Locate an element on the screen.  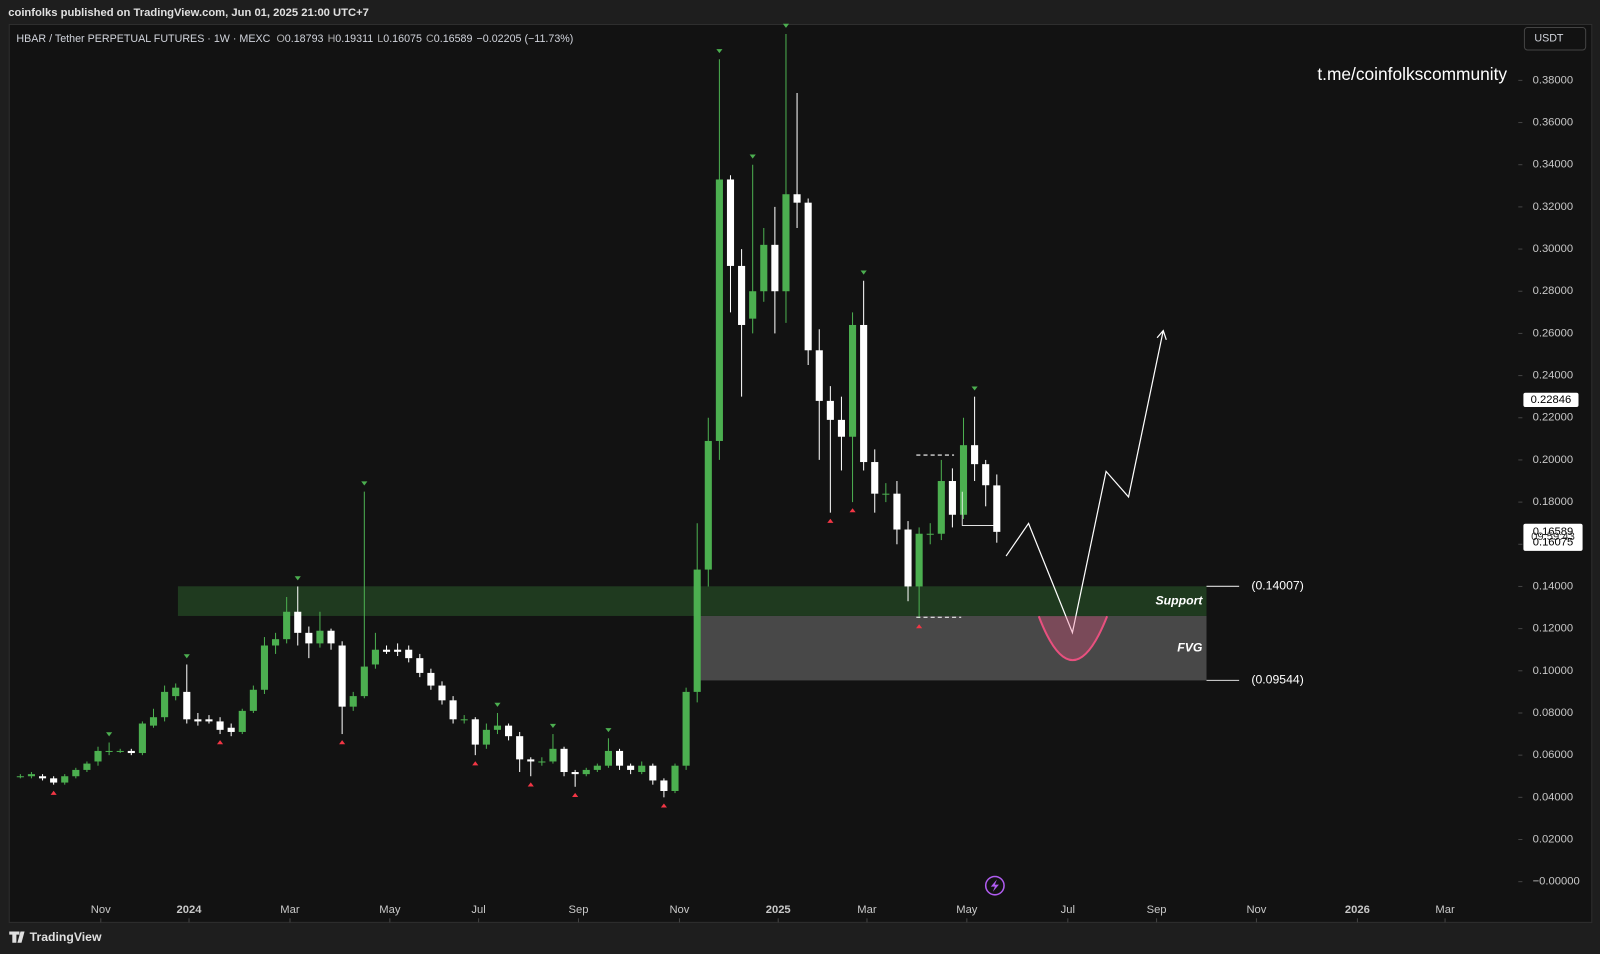
h-label: H is located at coordinates (332, 39).